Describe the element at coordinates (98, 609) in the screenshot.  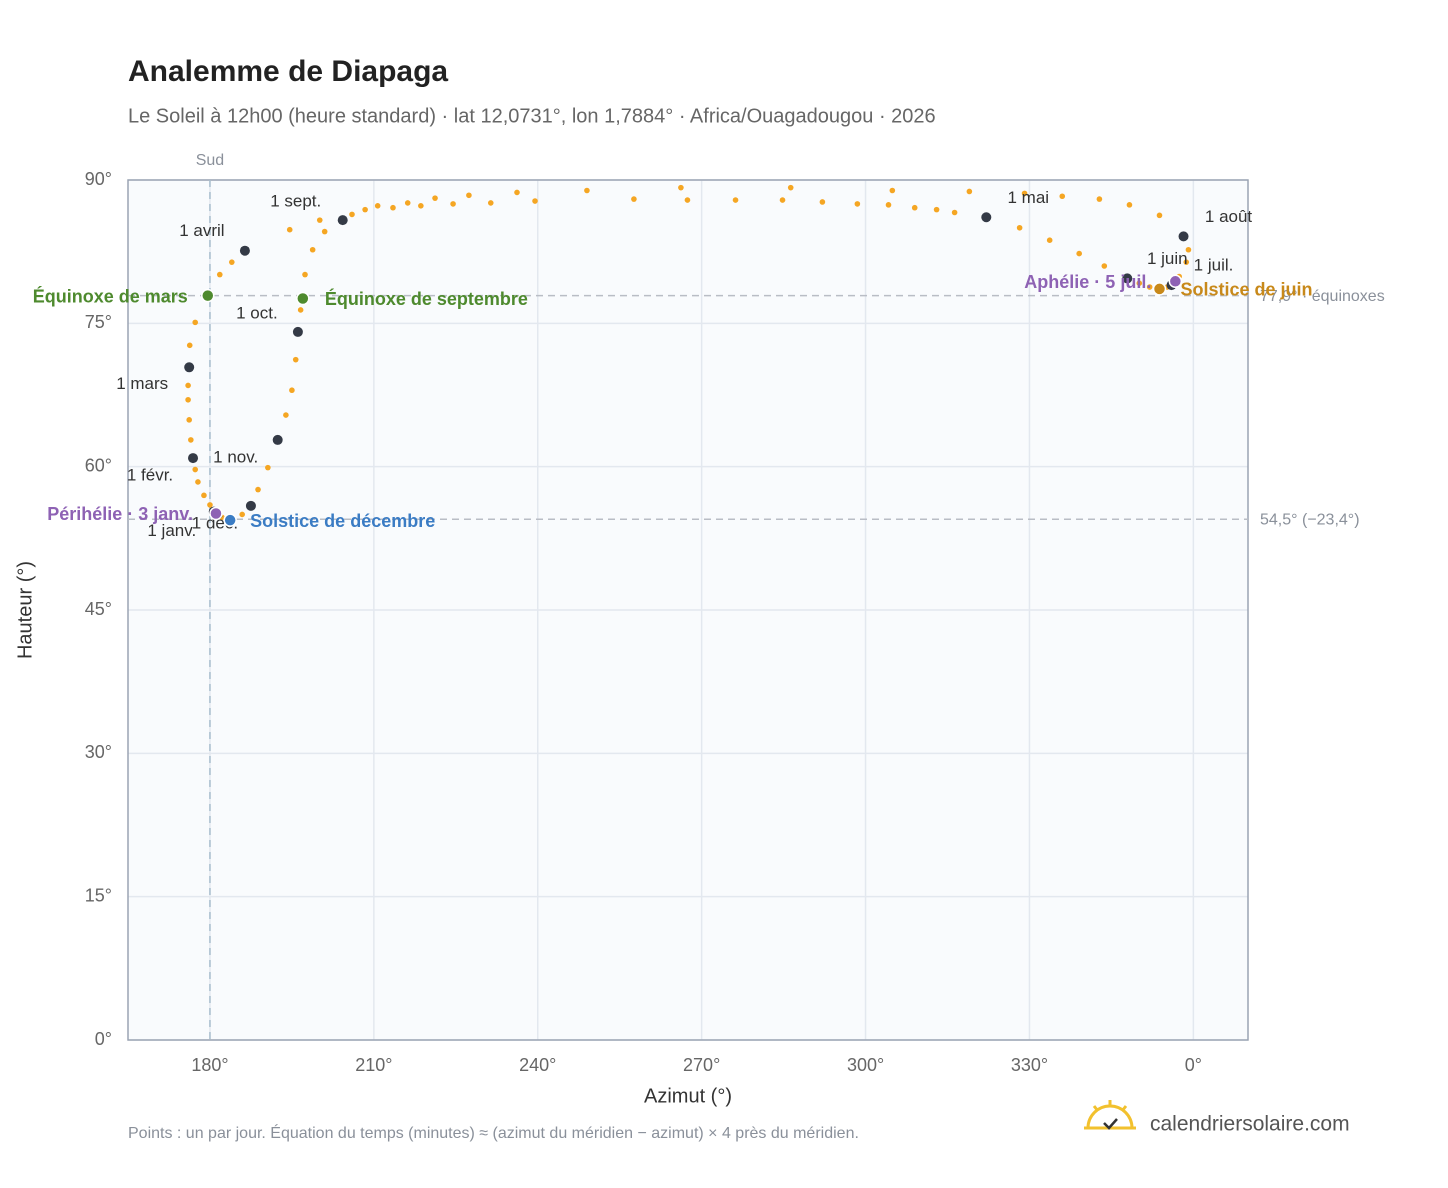
I see `y-tick-label: 45°` at that location.